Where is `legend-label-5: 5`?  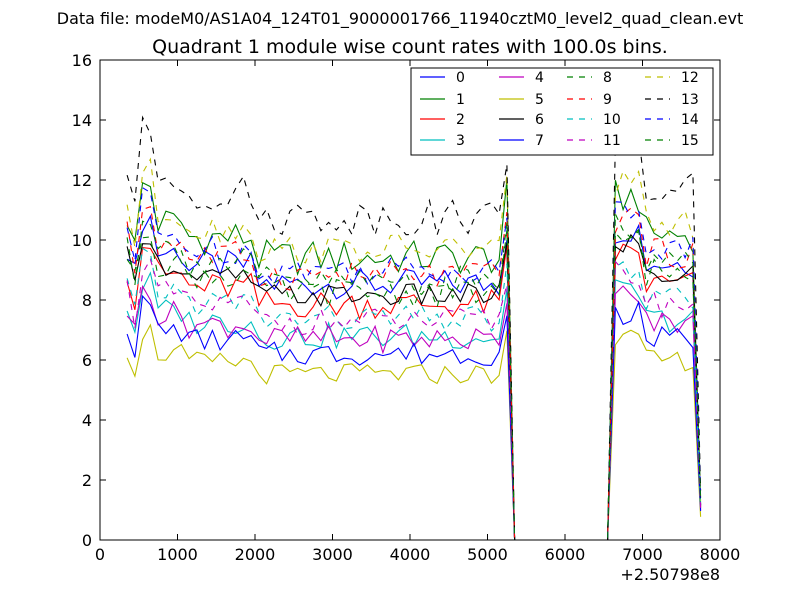 legend-label-5: 5 is located at coordinates (539, 100).